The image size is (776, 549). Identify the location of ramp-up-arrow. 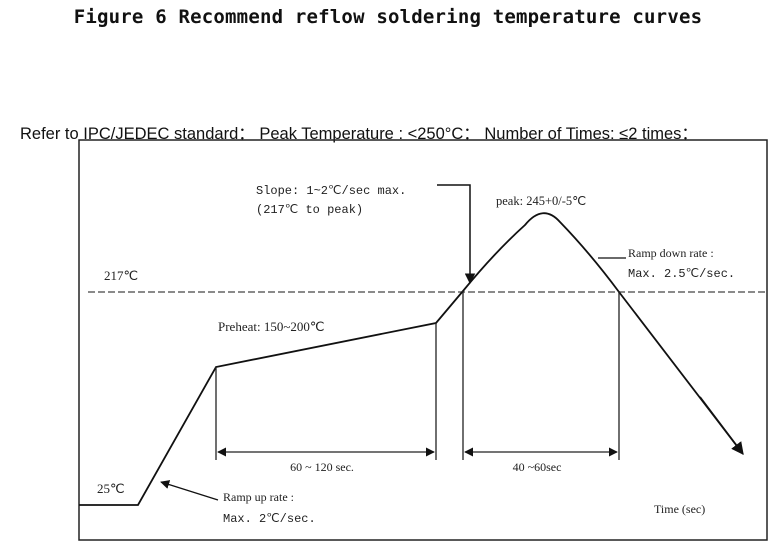
(189, 490).